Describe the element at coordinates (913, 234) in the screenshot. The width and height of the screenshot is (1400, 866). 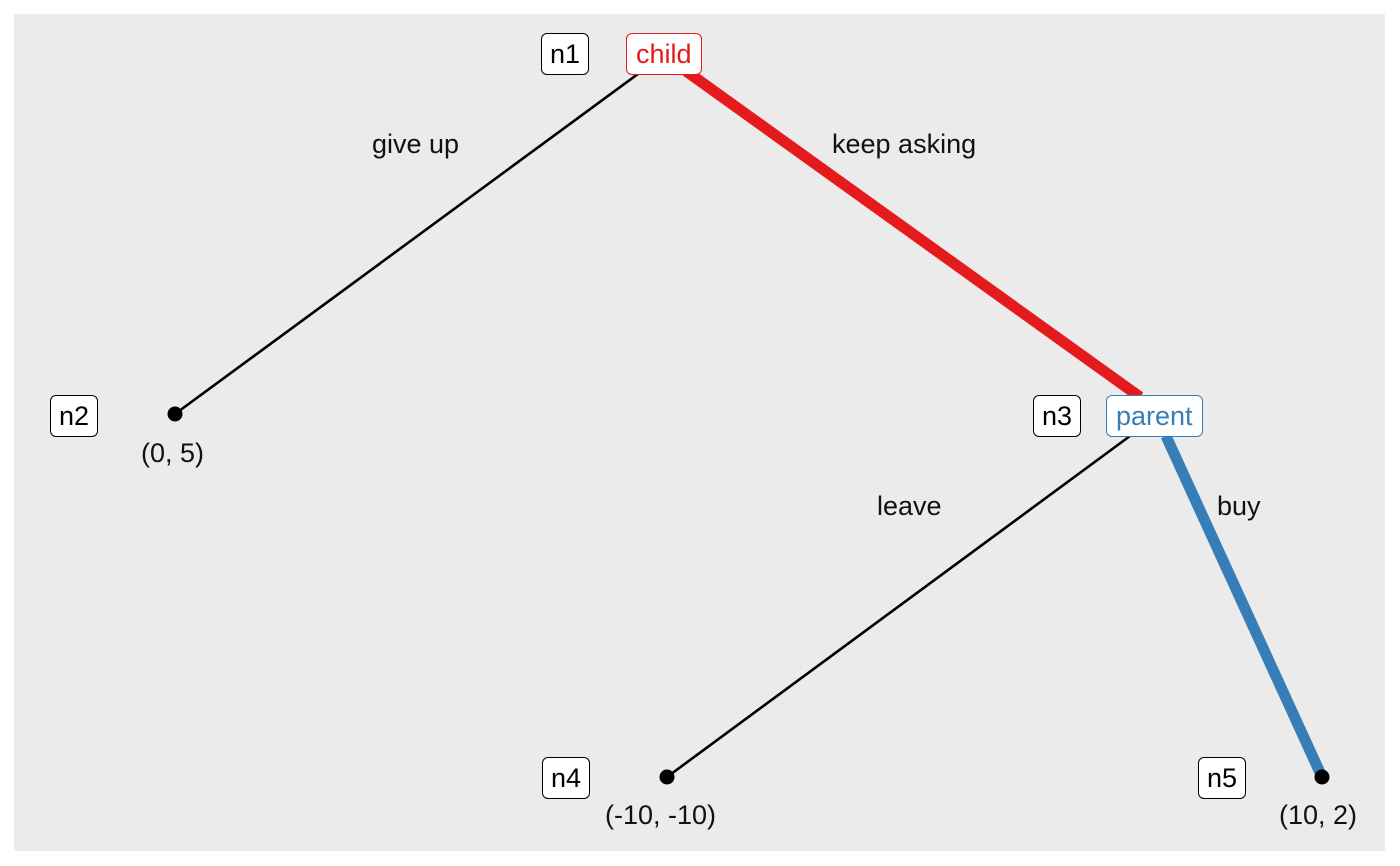
I see `edge-keep-asking` at that location.